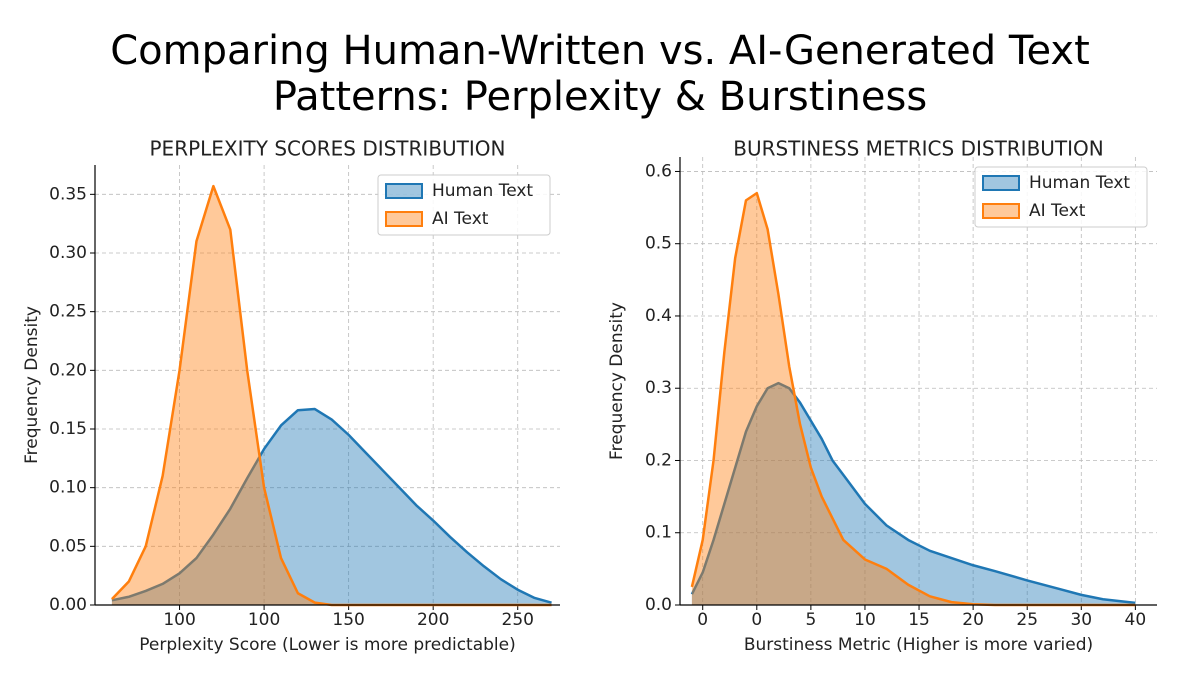  Describe the element at coordinates (658, 388) in the screenshot. I see `y-tick-label: 0.3` at that location.